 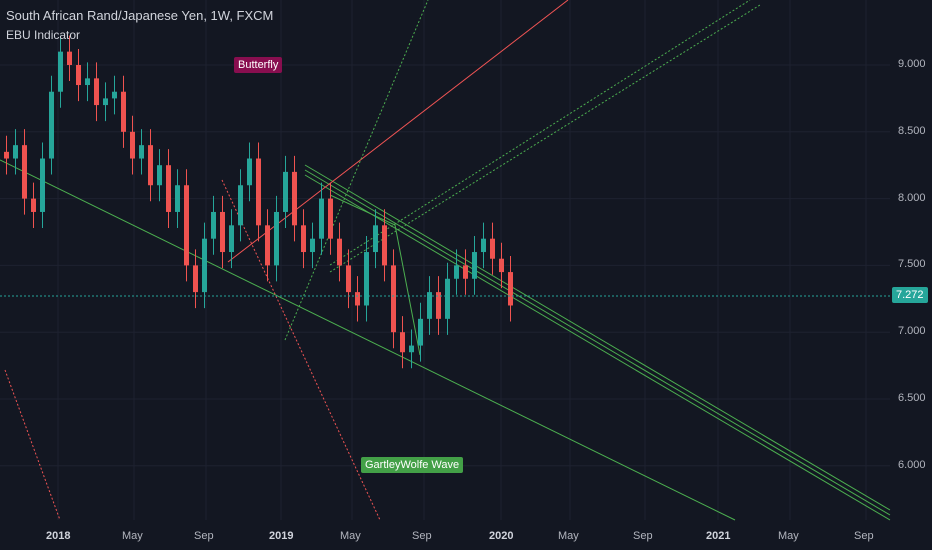 I want to click on time-tick-label: 2021, so click(x=718, y=536).